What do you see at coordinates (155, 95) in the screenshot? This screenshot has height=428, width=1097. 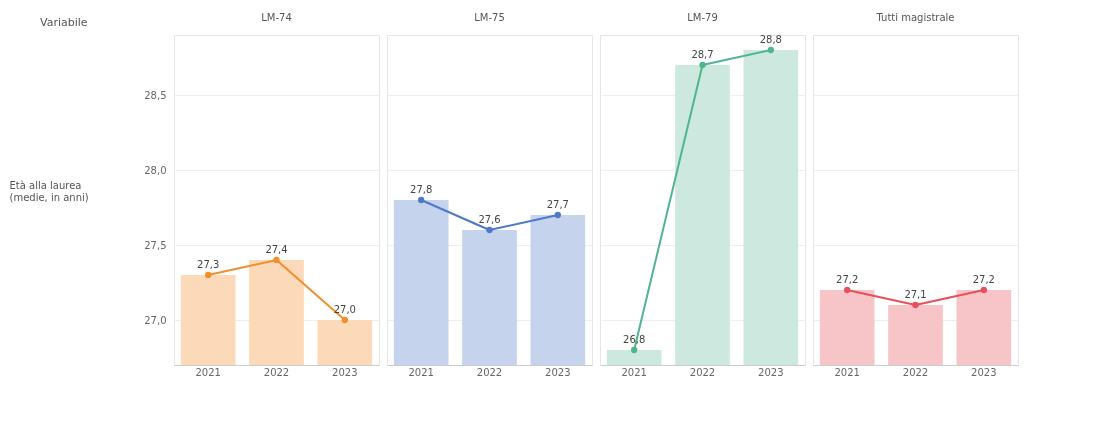 I see `y-tick-label: 28,5` at bounding box center [155, 95].